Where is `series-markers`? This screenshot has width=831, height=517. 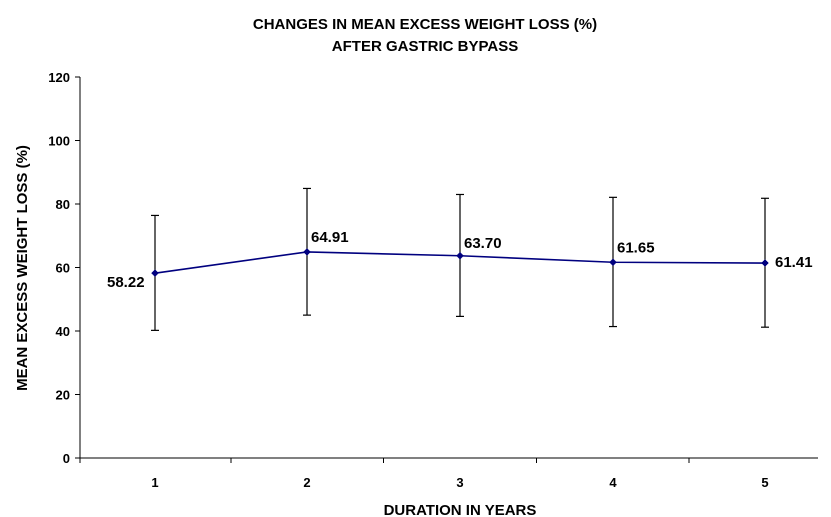 series-markers is located at coordinates (460, 263).